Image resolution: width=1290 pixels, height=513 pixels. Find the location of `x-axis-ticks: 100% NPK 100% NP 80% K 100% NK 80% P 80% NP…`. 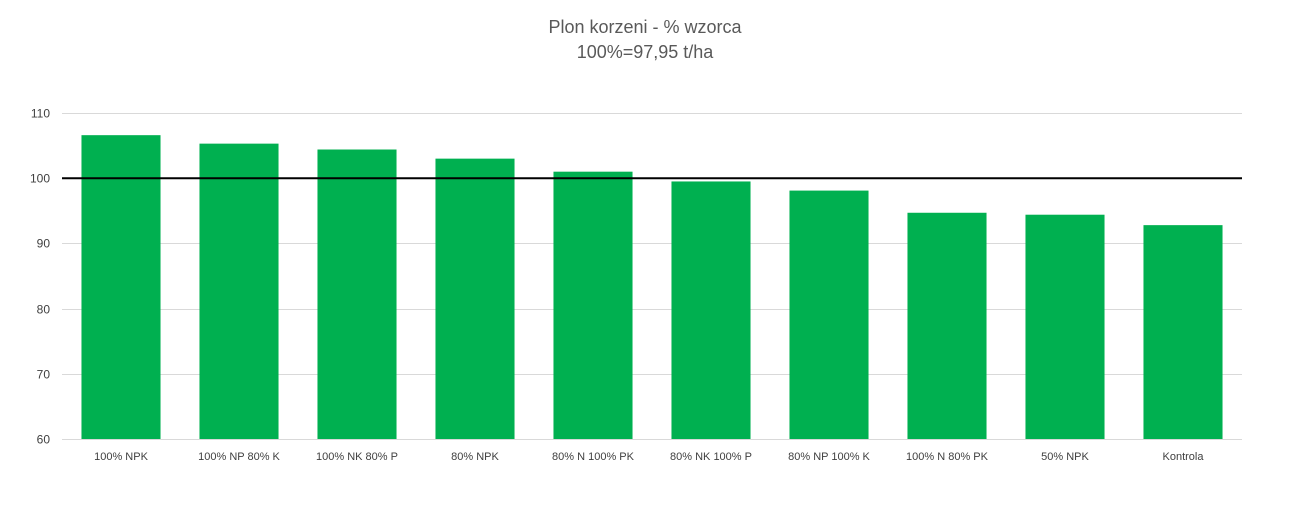

x-axis-ticks: 100% NPK 100% NP 80% K 100% NK 80% P 80% NP… is located at coordinates (649, 457).